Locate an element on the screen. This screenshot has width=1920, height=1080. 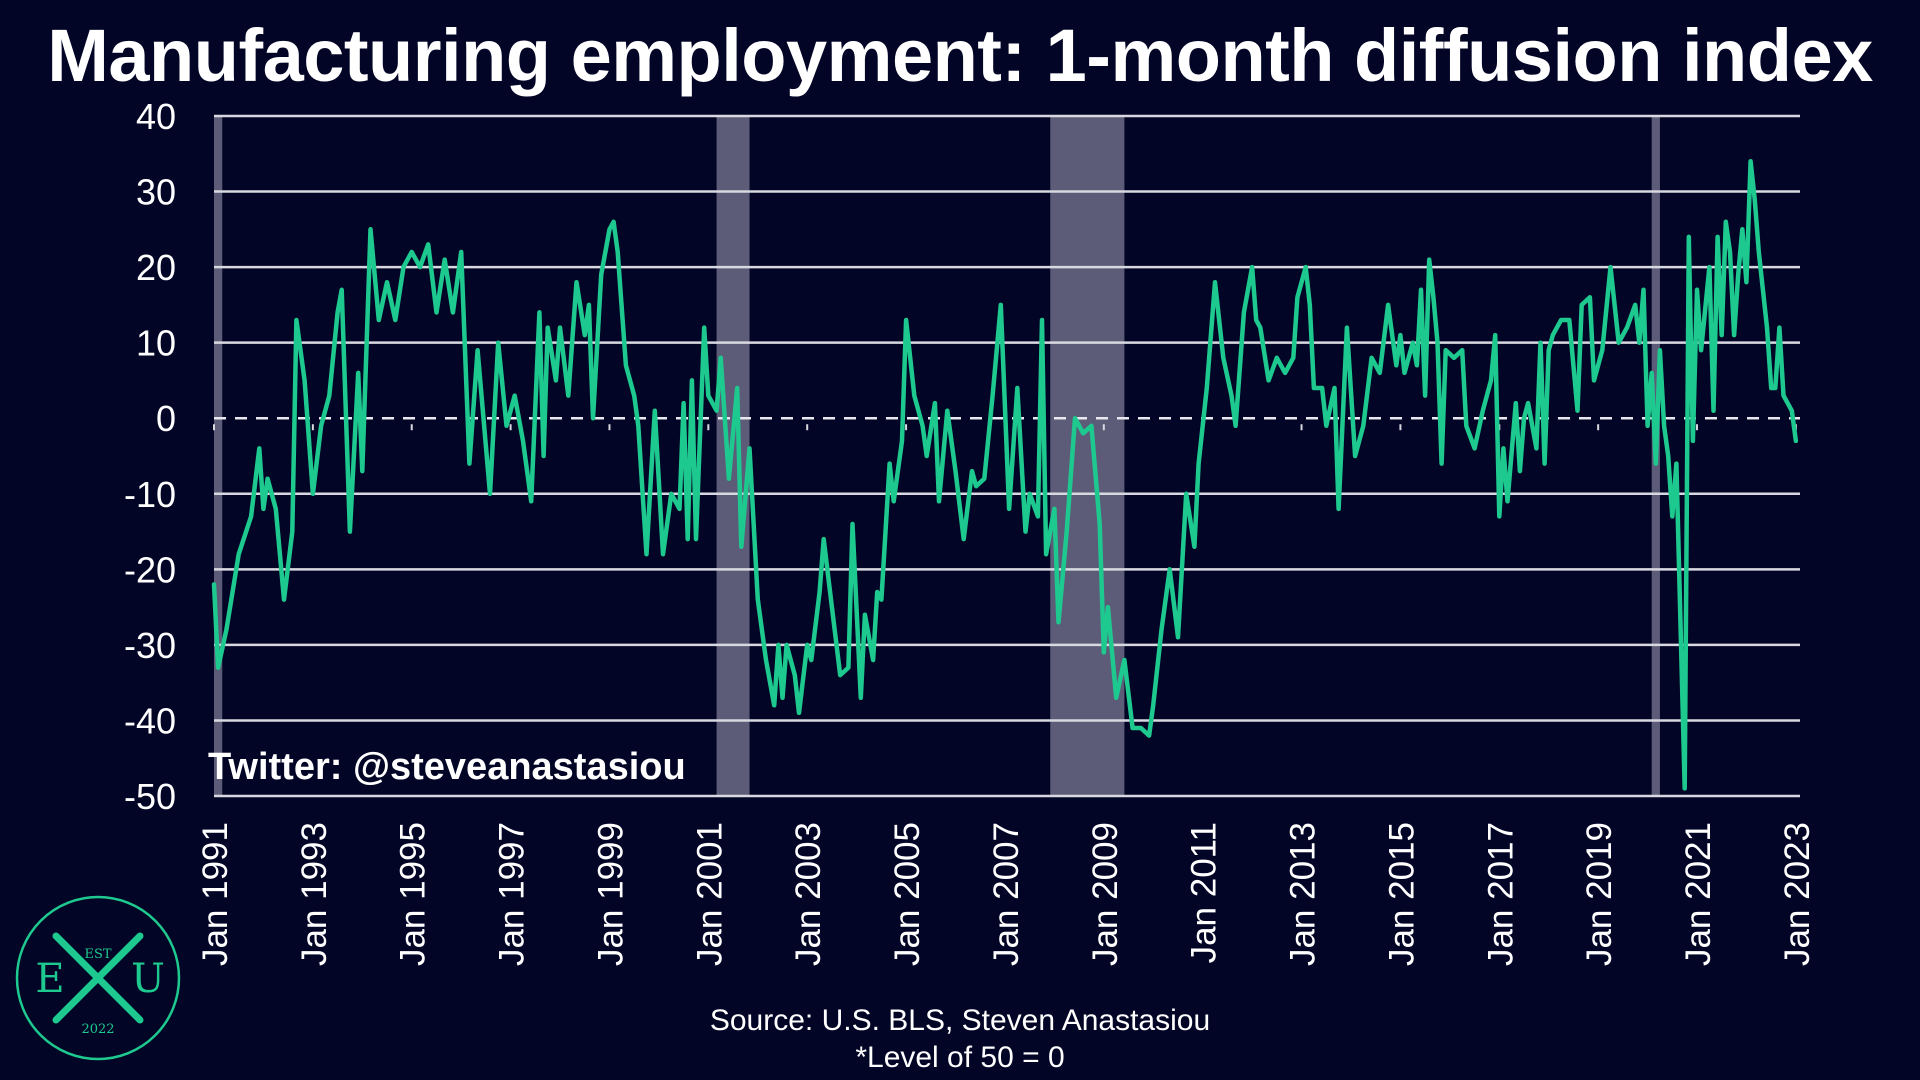
x-tick-label: Jan 2001 is located at coordinates (709, 894).